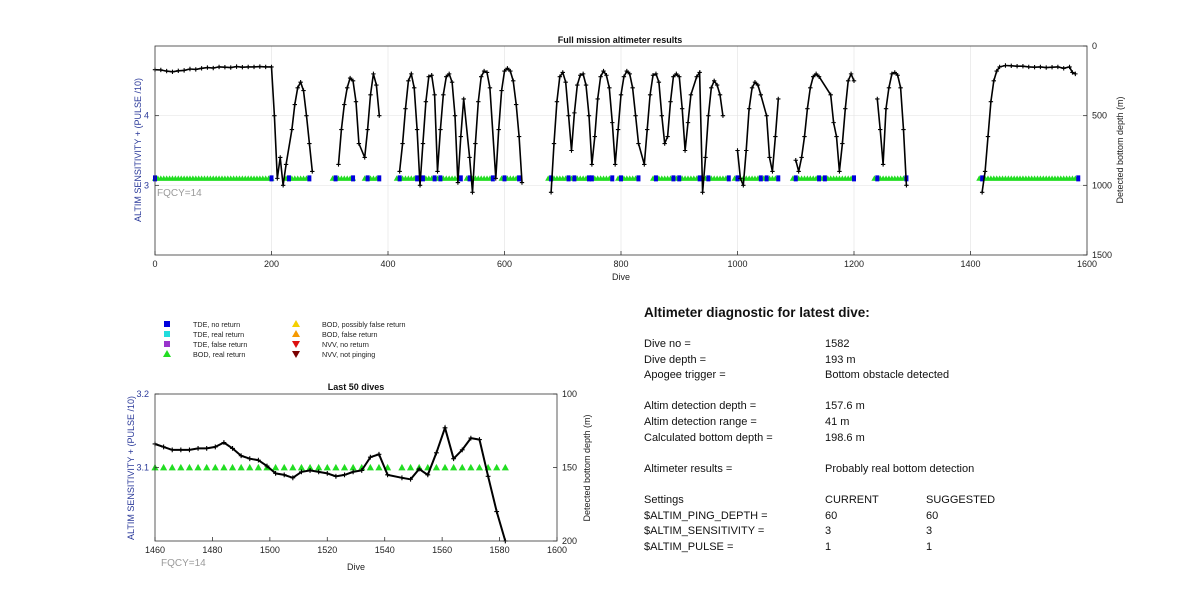 This screenshot has height=611, width=1200. I want to click on setting-name: $ALTIM_PULSE =, so click(689, 546).